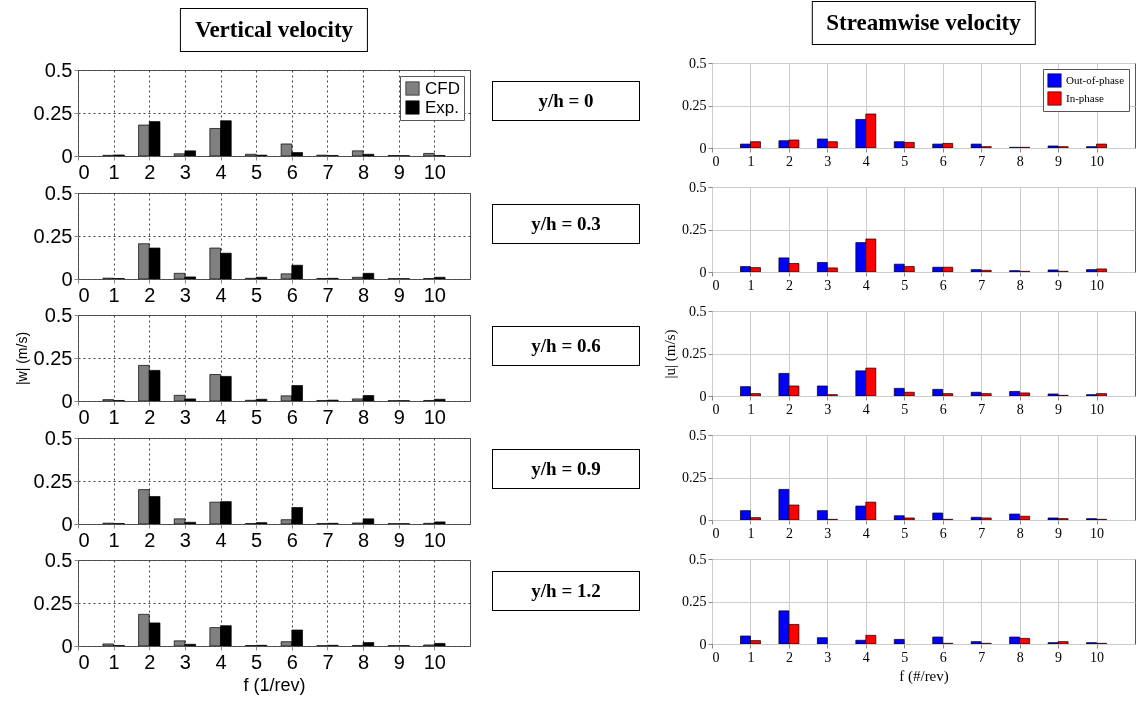  I want to click on chart-title: Streamwise velocity, so click(923, 23).